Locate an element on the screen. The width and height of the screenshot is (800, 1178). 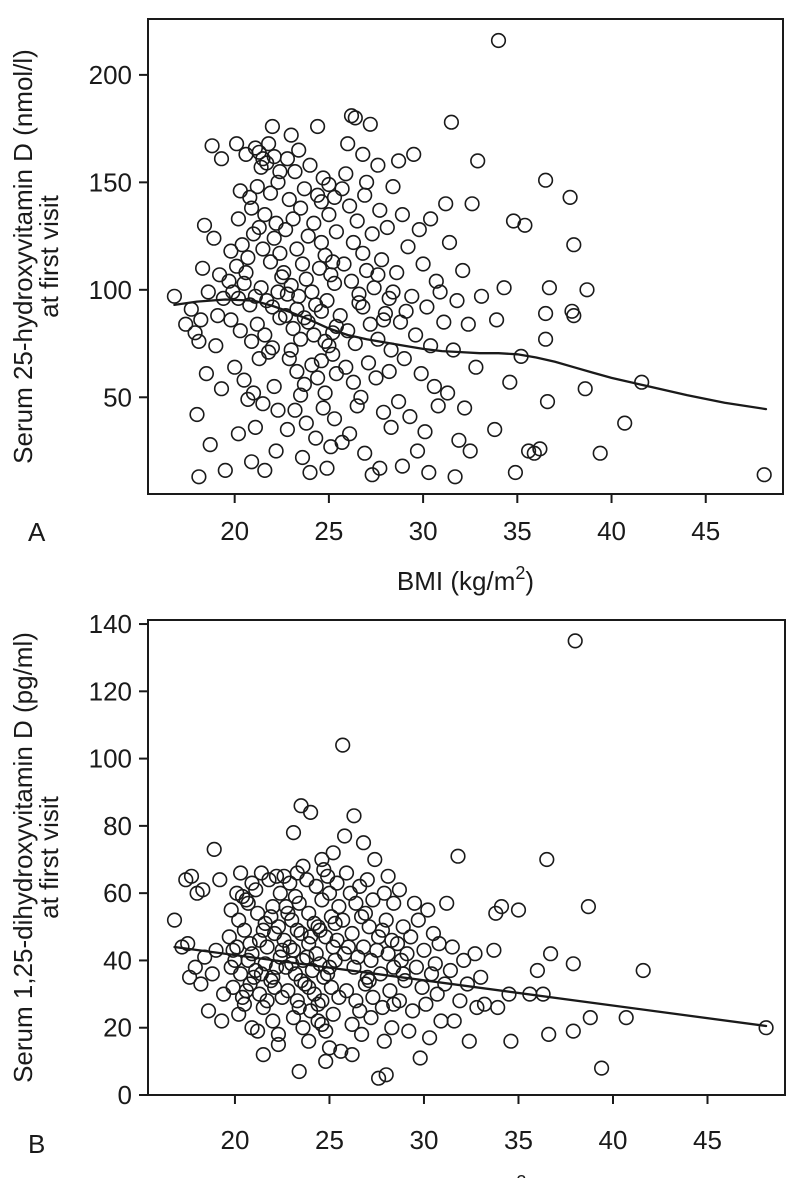
x-tick-label: 20 is located at coordinates (234, 1140).